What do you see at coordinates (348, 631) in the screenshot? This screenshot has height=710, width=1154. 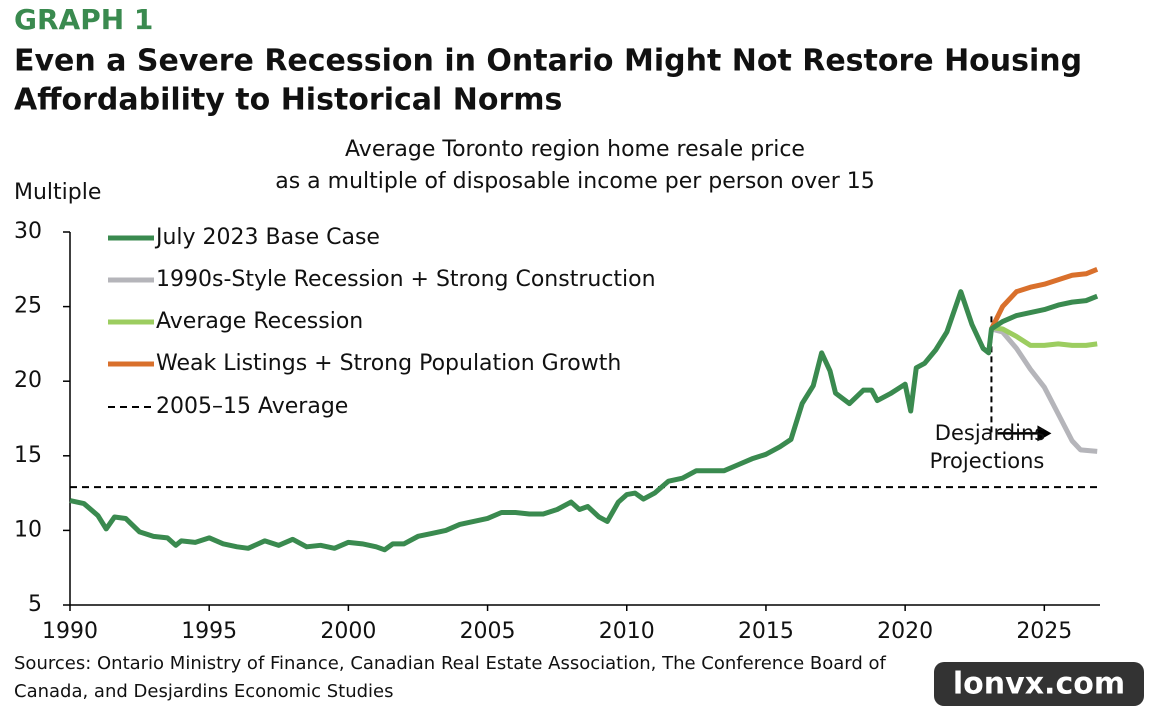 I see `x-tick-label: 2000` at bounding box center [348, 631].